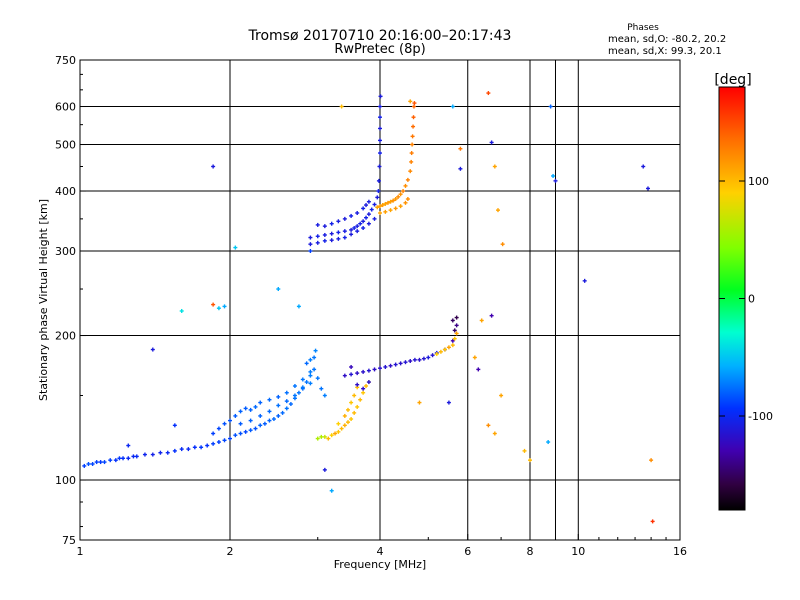  I want to click on y-tick-label: 300, so click(65, 251).